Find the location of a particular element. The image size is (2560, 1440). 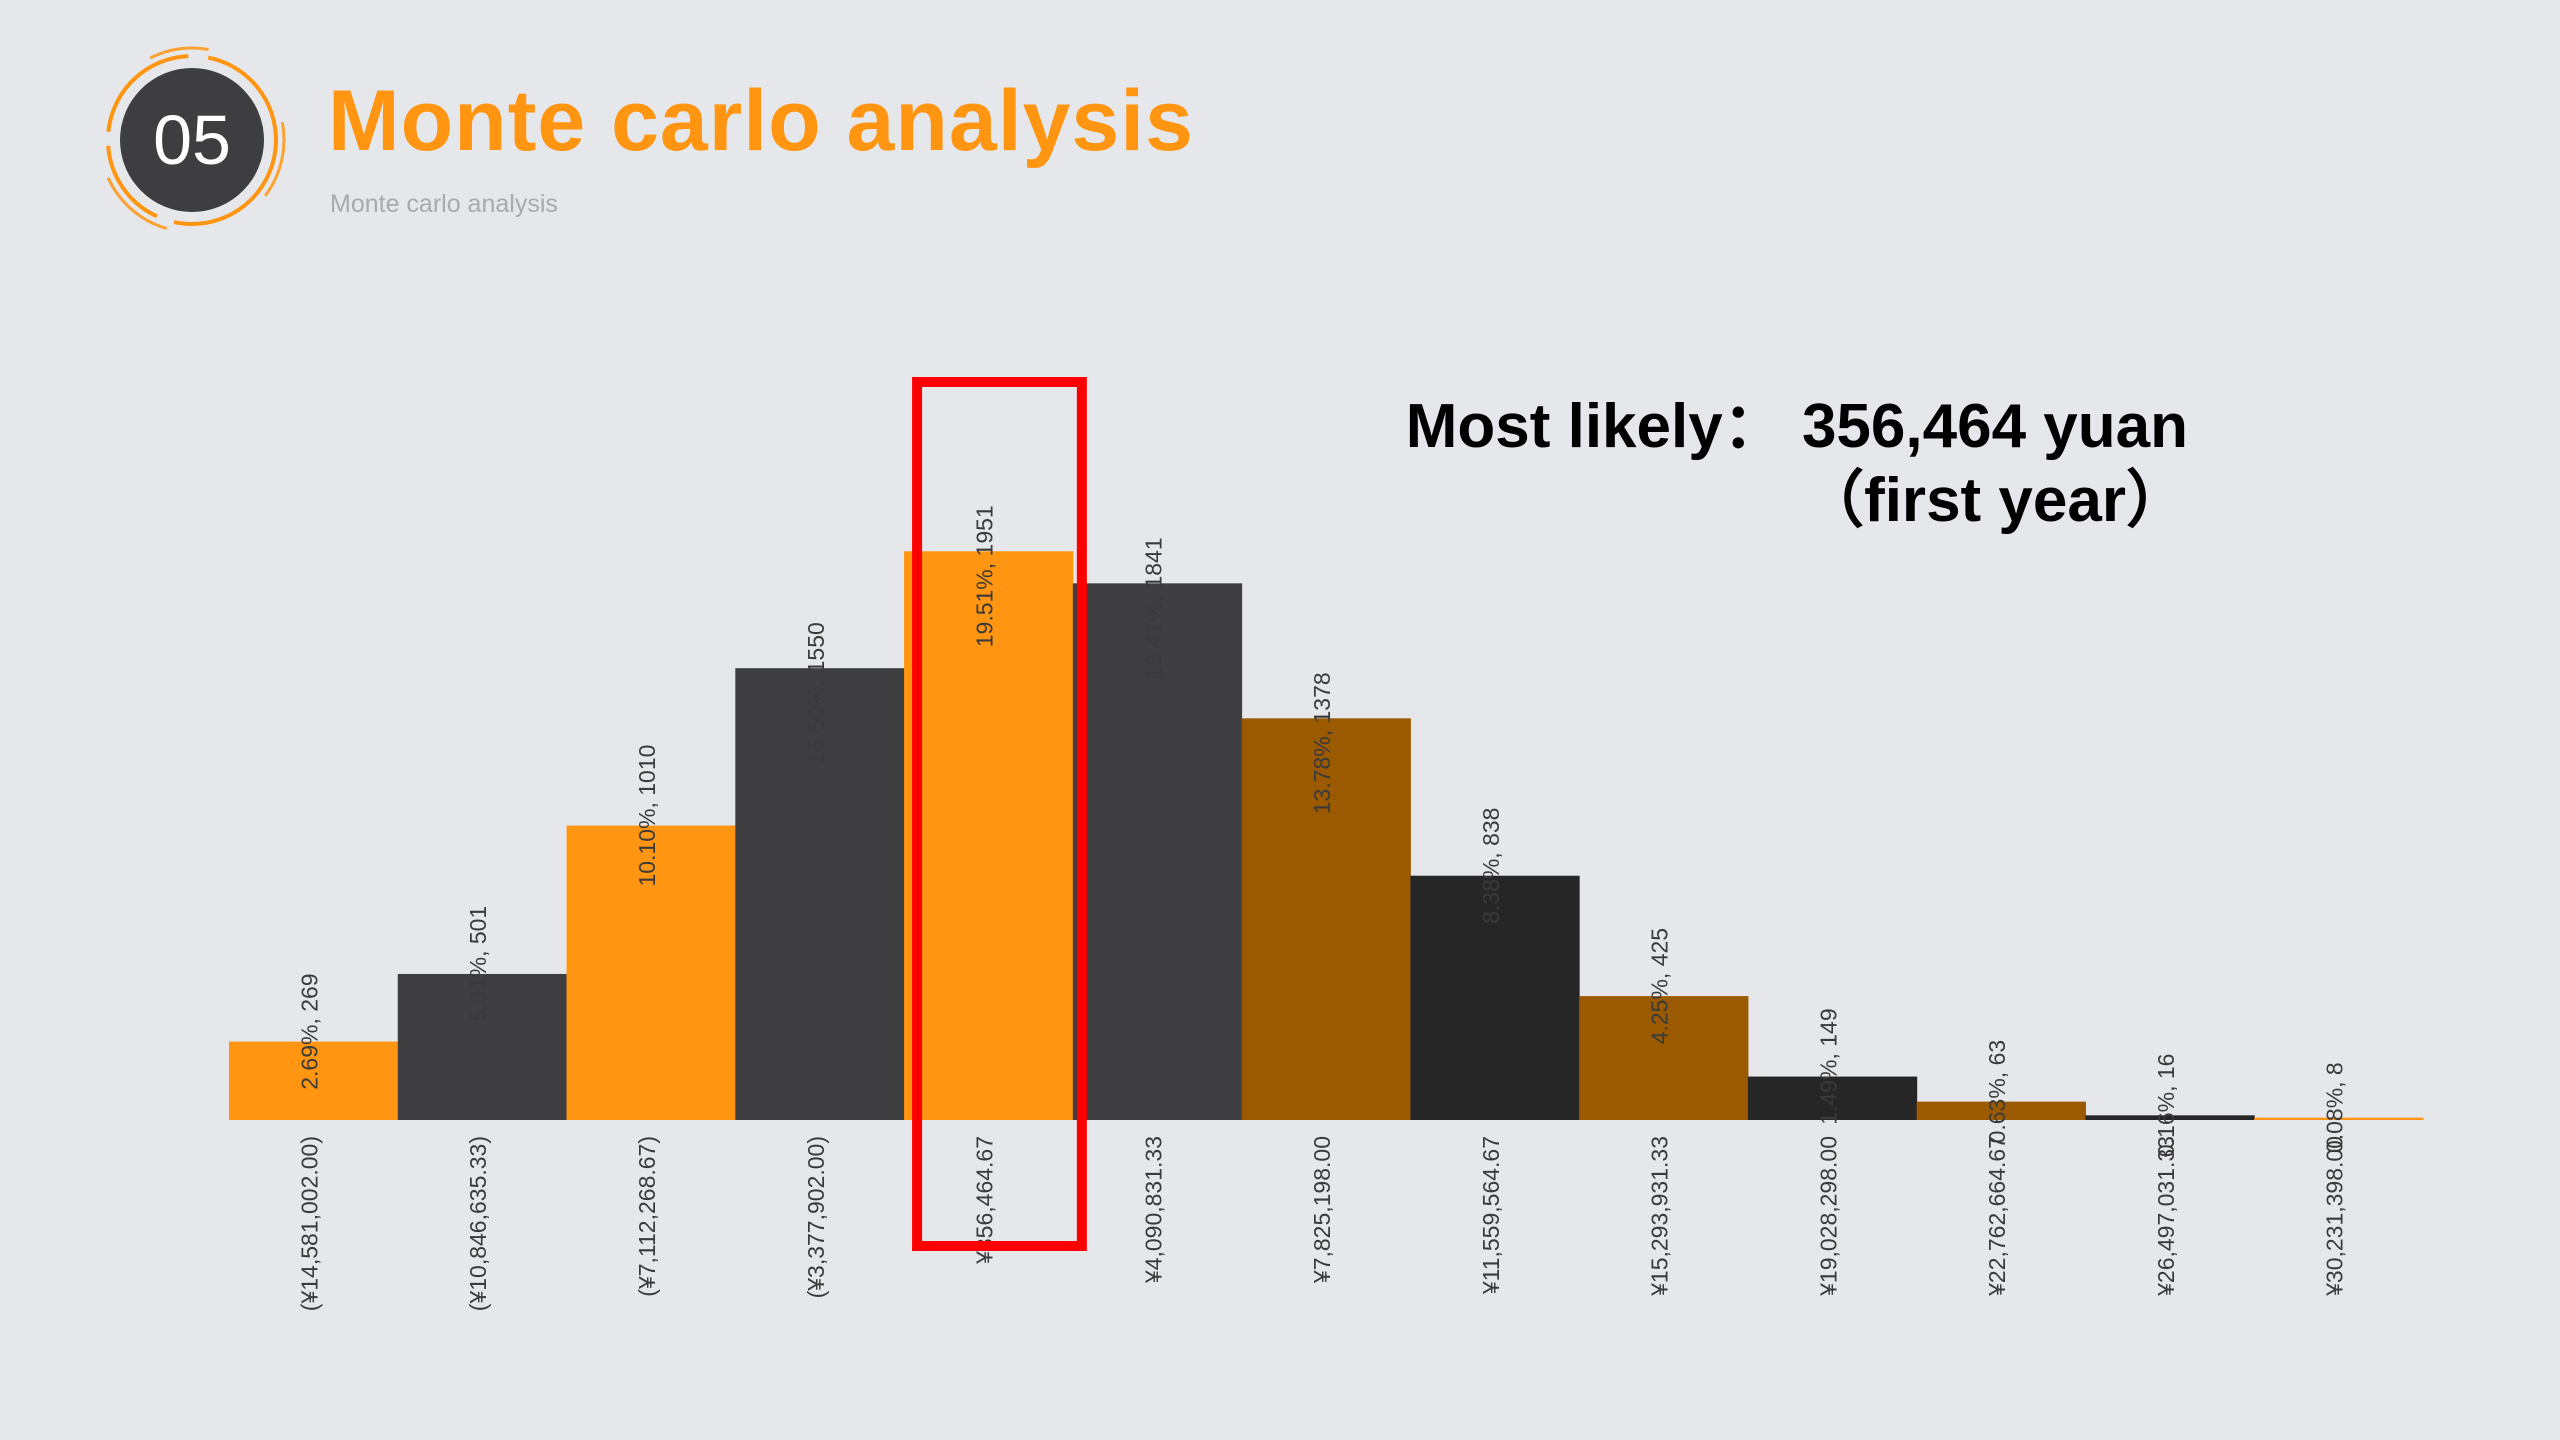

highlight-box is located at coordinates (999, 814).